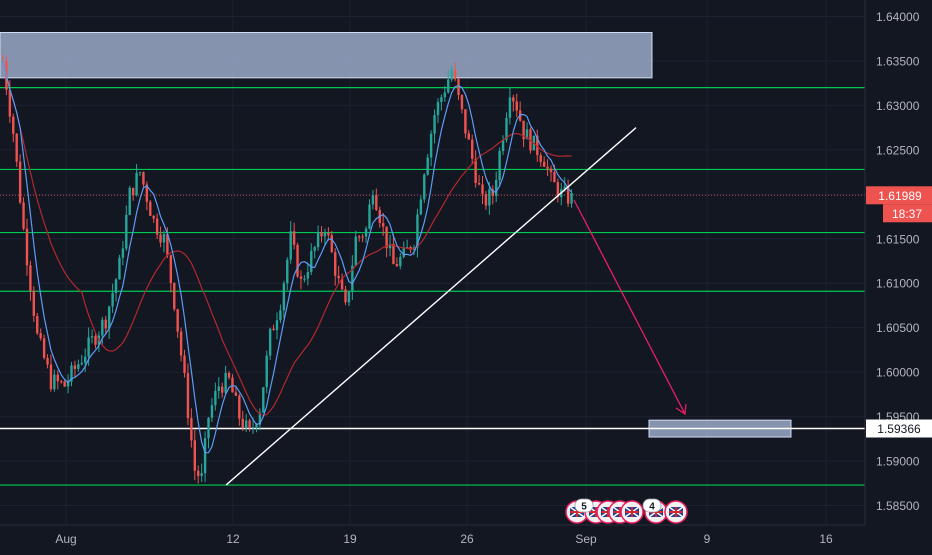 Image resolution: width=932 pixels, height=555 pixels. What do you see at coordinates (898, 284) in the screenshot?
I see `price-tick-label: 1.61000` at bounding box center [898, 284].